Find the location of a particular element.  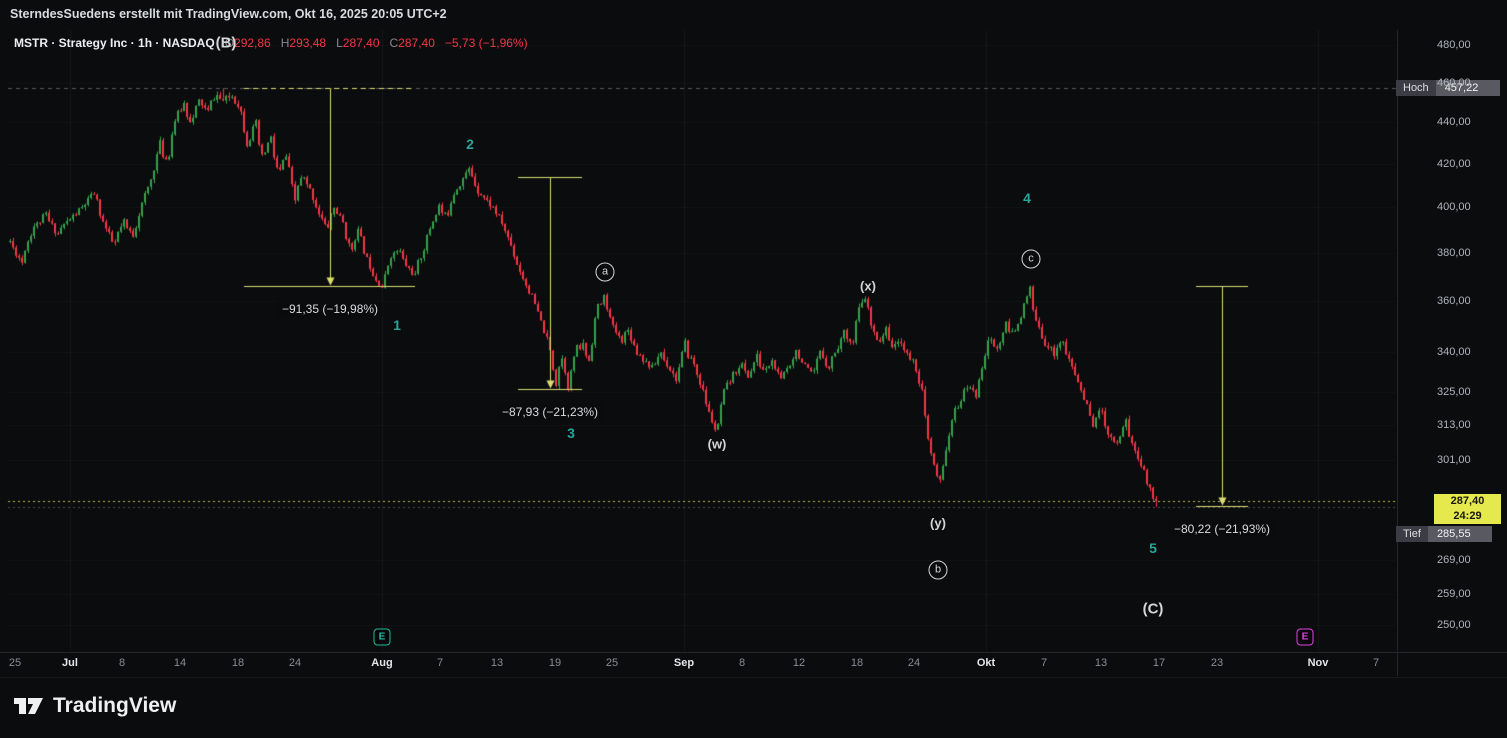

price-tick-259: 259,00 is located at coordinates (1454, 593).